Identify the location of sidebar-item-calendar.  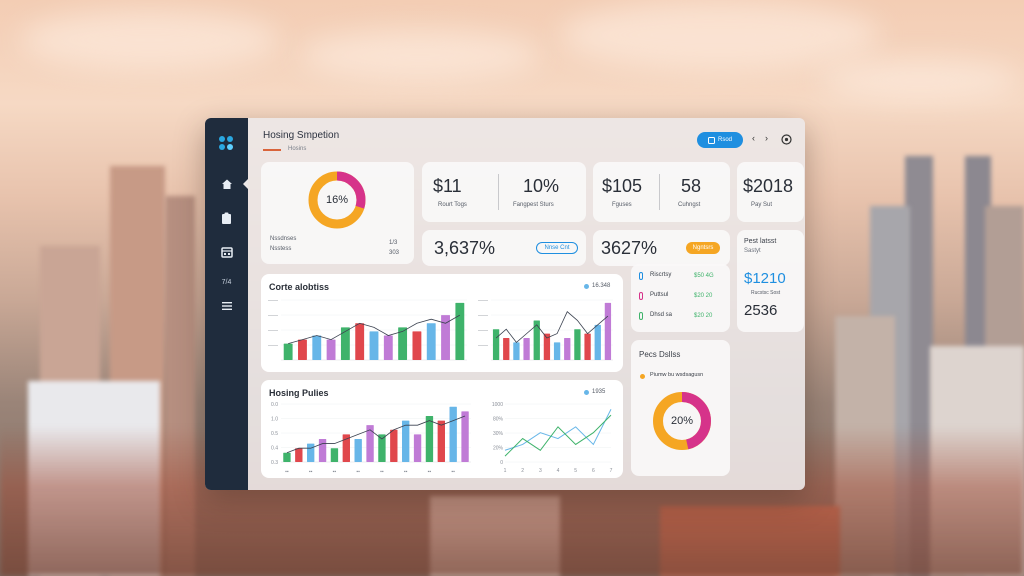
(226, 252).